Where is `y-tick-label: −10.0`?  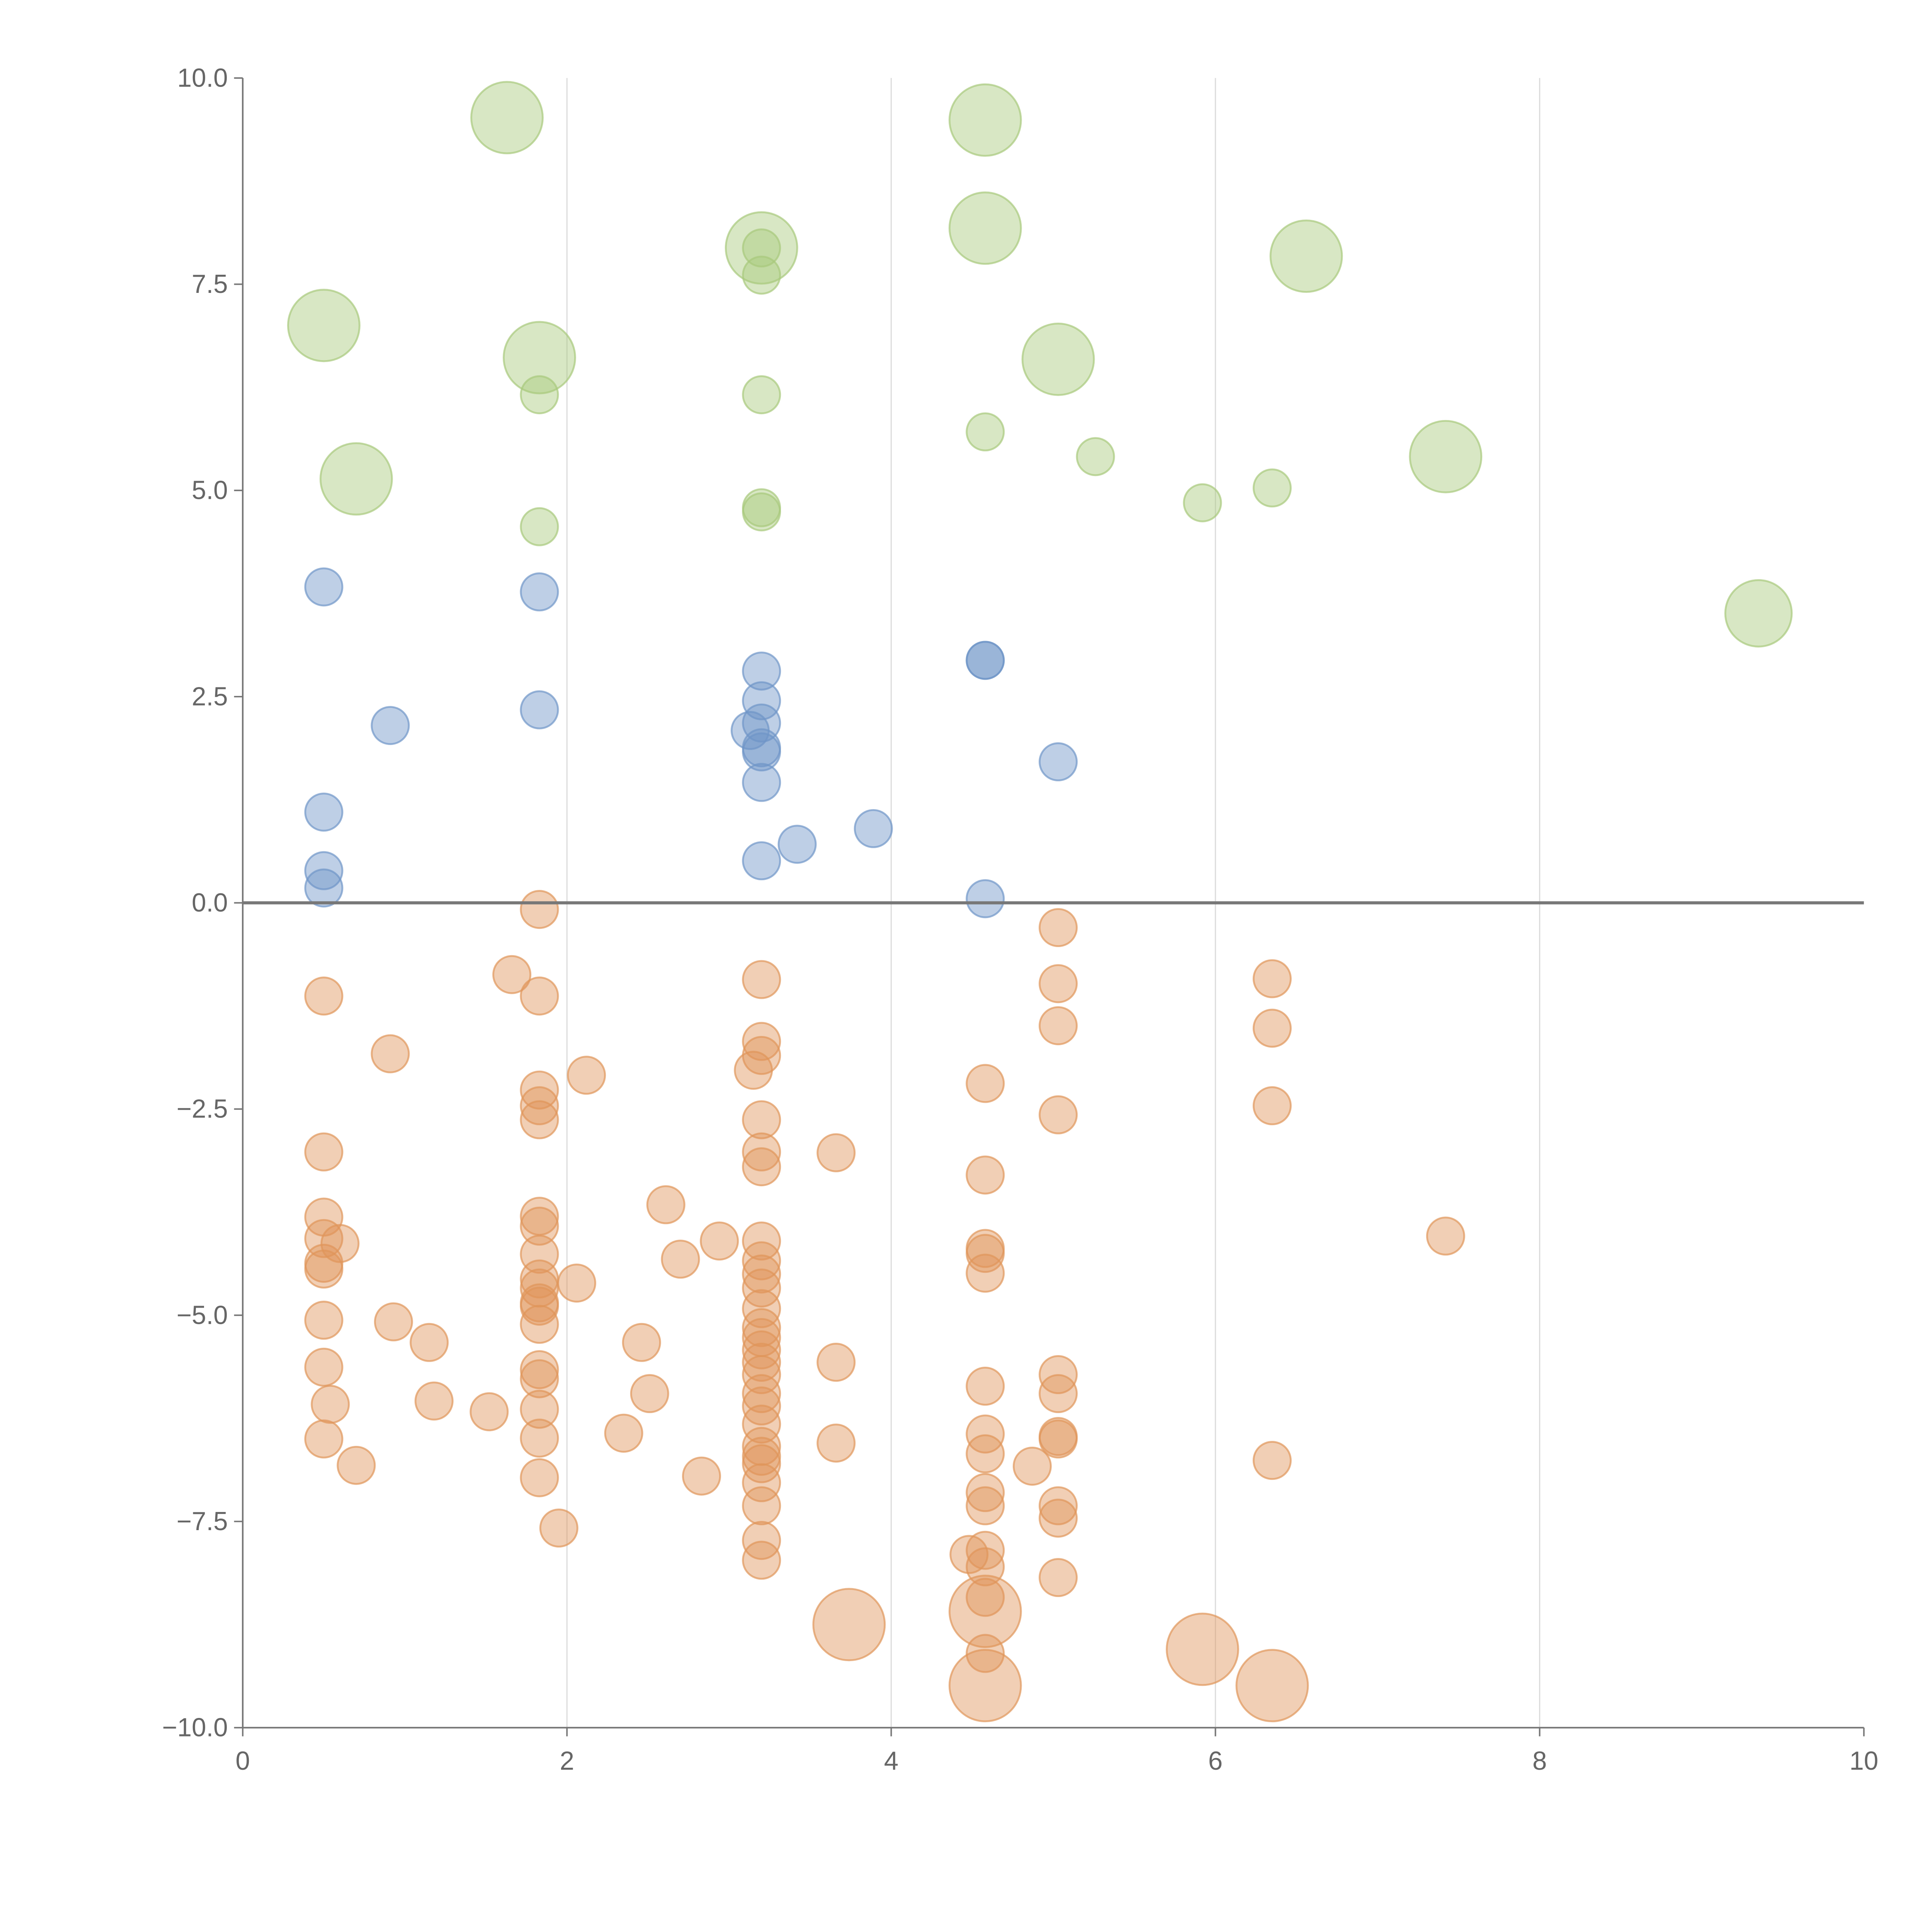 y-tick-label: −10.0 is located at coordinates (195, 1728).